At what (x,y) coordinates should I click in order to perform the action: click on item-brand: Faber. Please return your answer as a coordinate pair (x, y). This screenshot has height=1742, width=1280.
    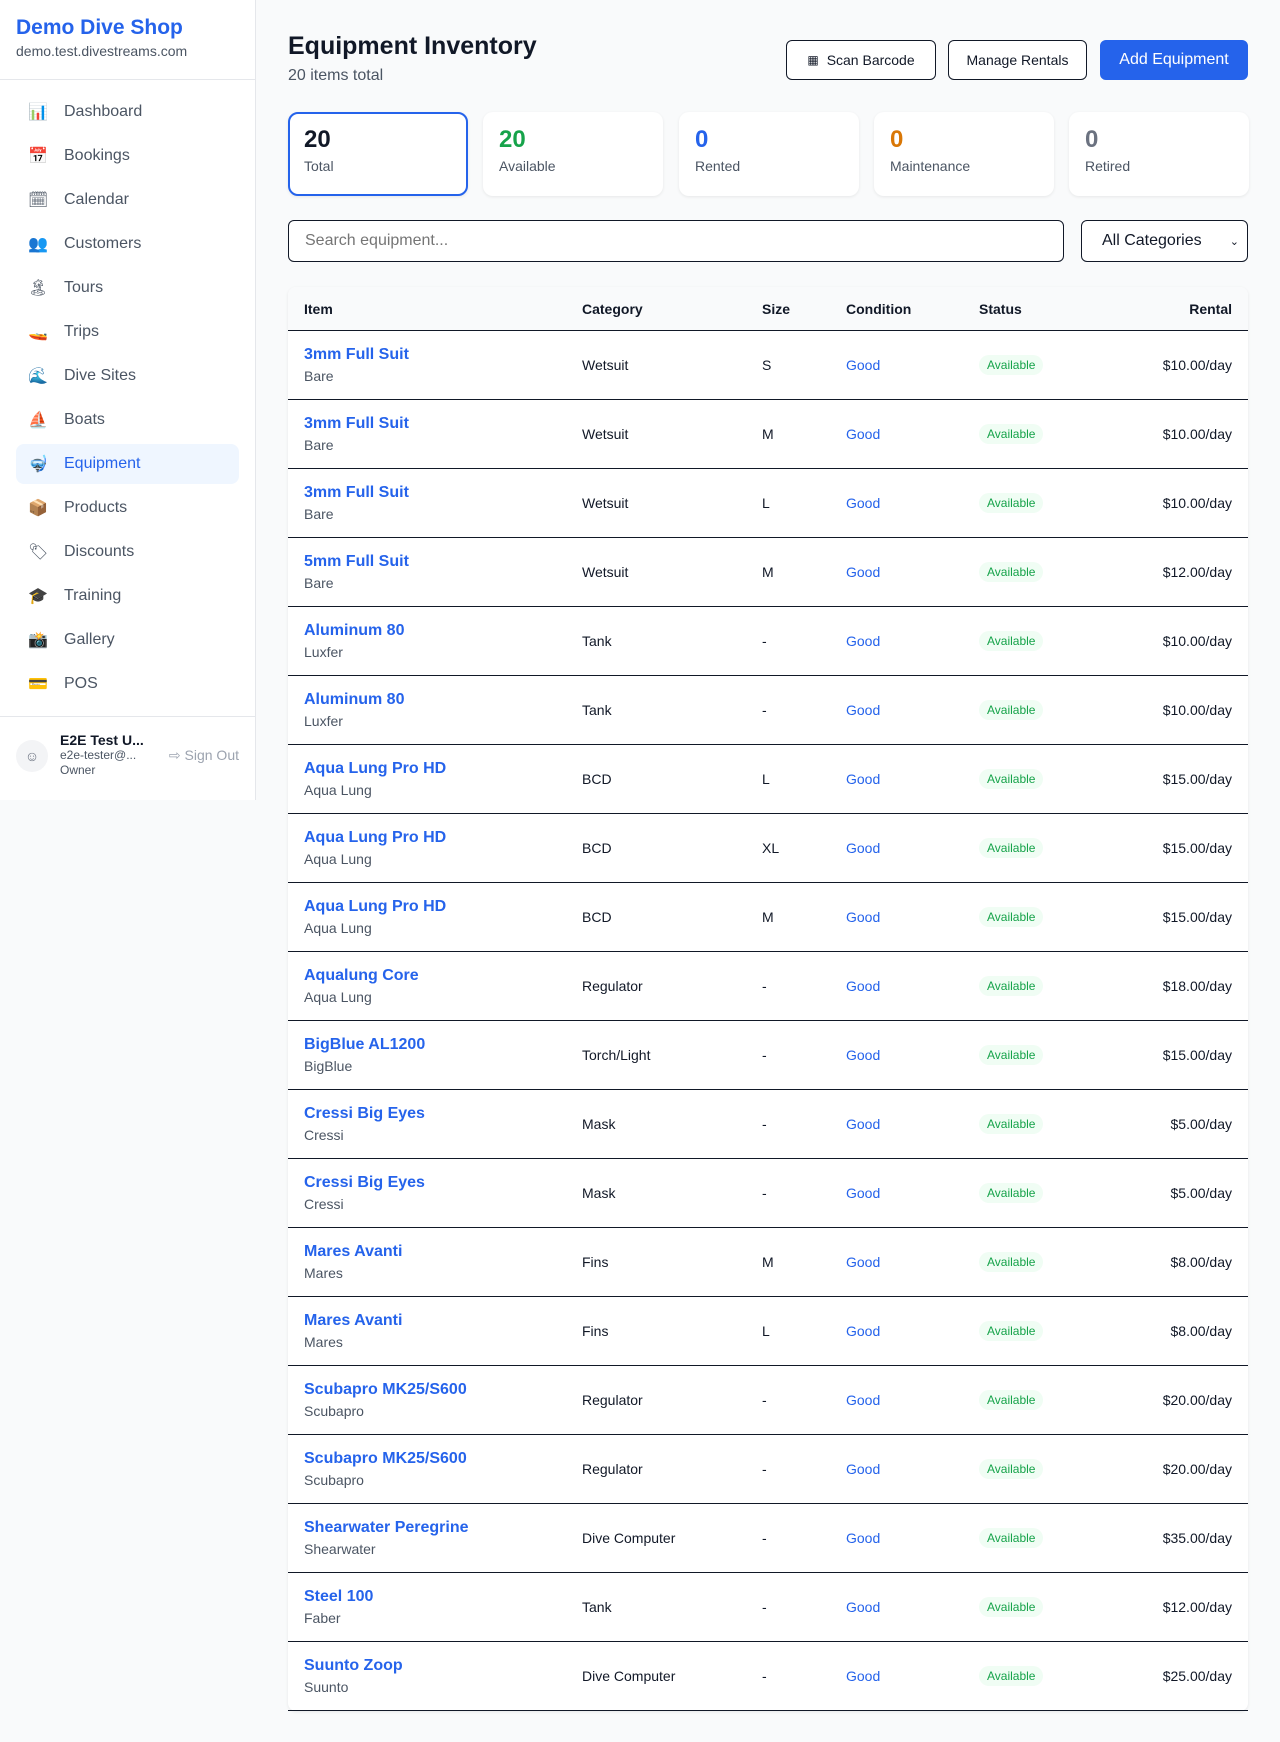
    Looking at the image, I should click on (322, 1618).